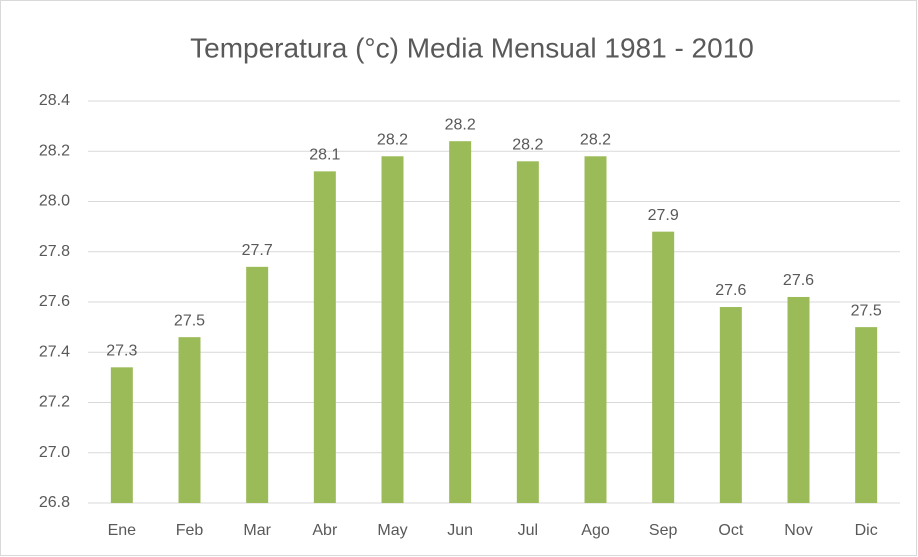 This screenshot has height=557, width=918. Describe the element at coordinates (54, 150) in the screenshot. I see `y-tick-label: 28.2` at that location.